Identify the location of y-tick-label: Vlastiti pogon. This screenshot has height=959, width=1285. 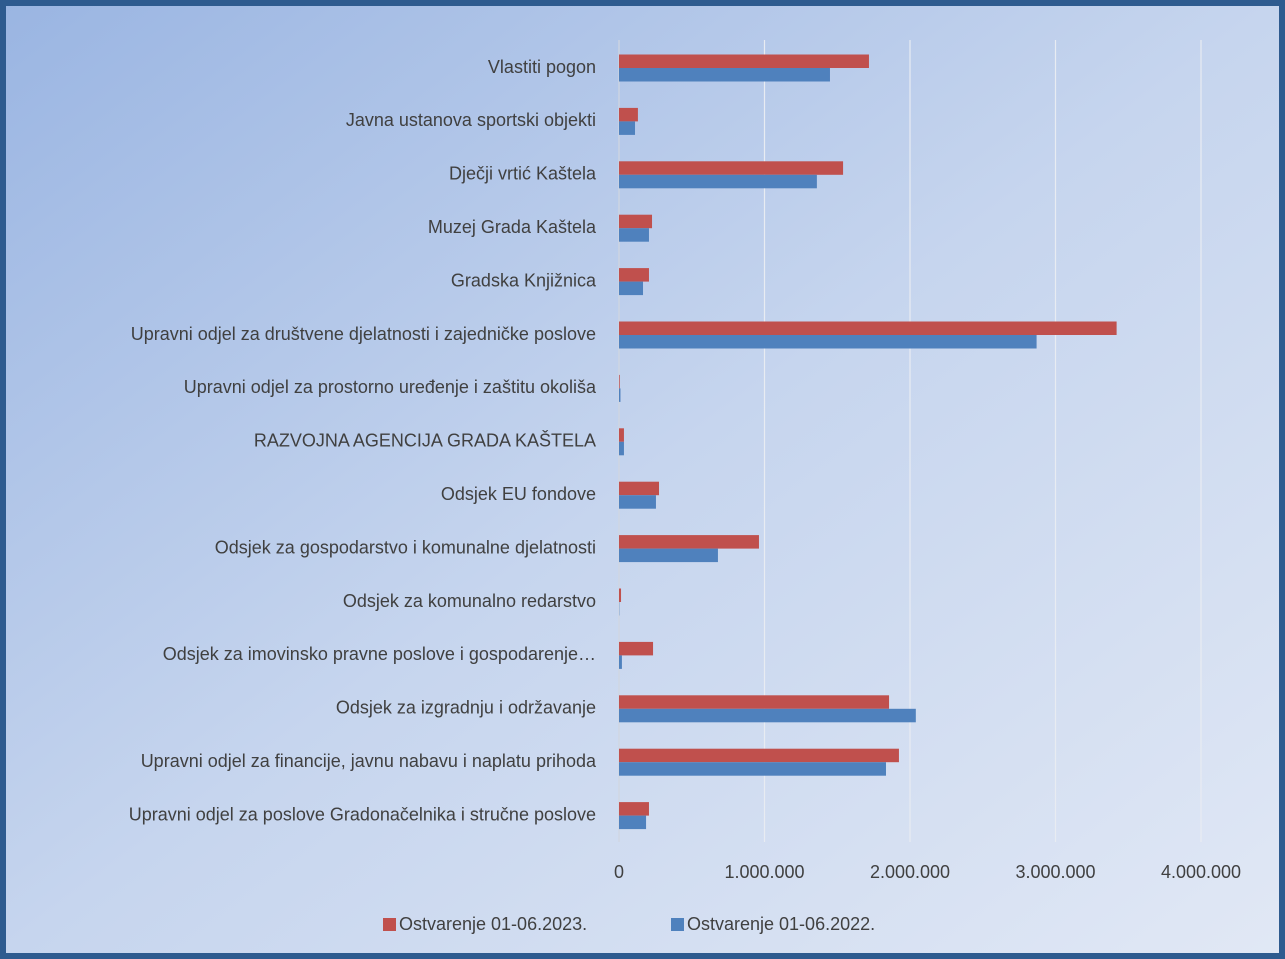
(542, 67).